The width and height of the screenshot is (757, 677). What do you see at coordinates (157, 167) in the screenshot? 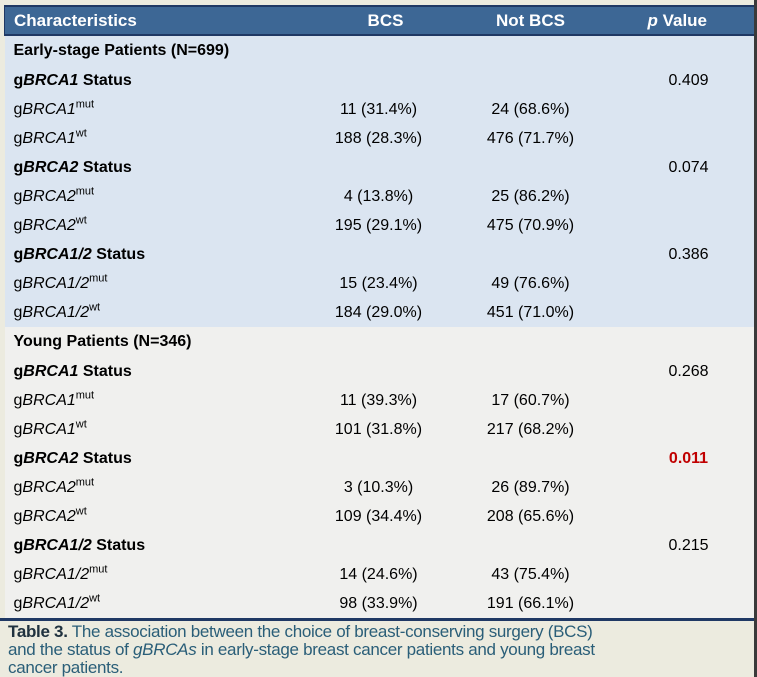
I see `characteristic-cell: gBRCA2 Status` at bounding box center [157, 167].